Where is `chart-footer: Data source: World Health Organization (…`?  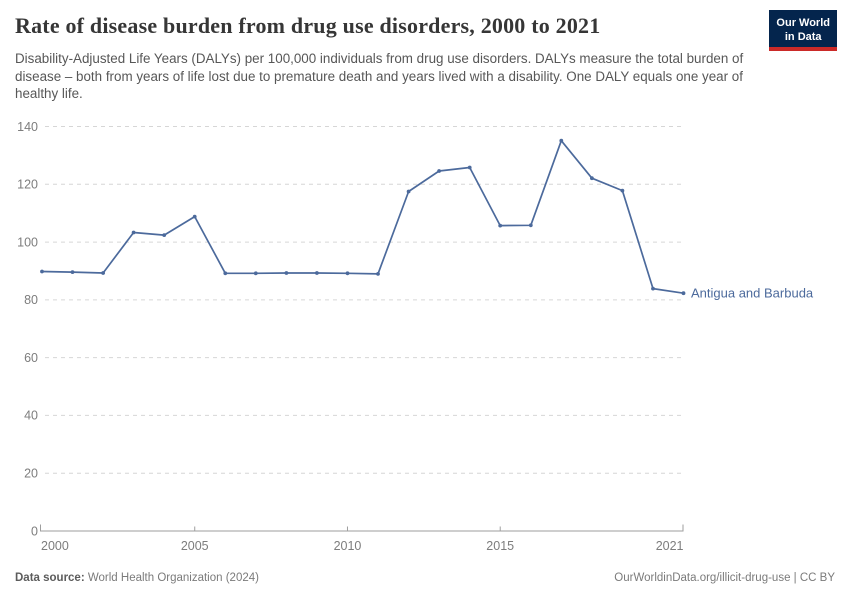 chart-footer: Data source: World Health Organization (… is located at coordinates (425, 578).